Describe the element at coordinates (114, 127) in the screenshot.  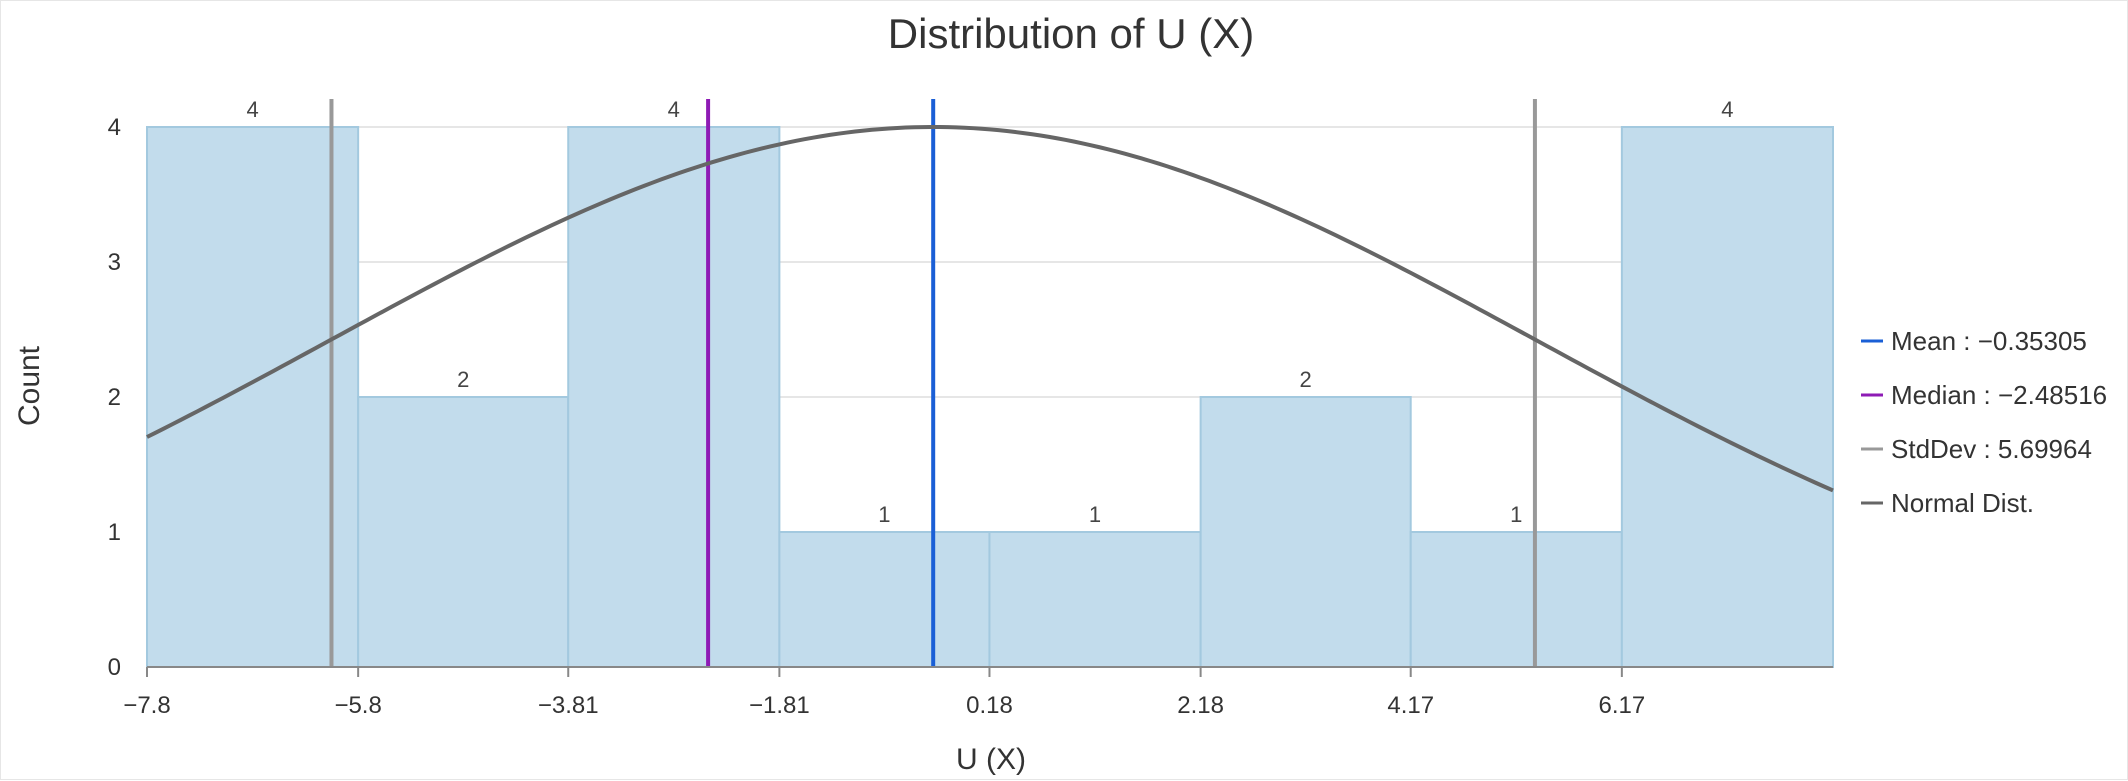
I see `y-tick-label: 4` at that location.